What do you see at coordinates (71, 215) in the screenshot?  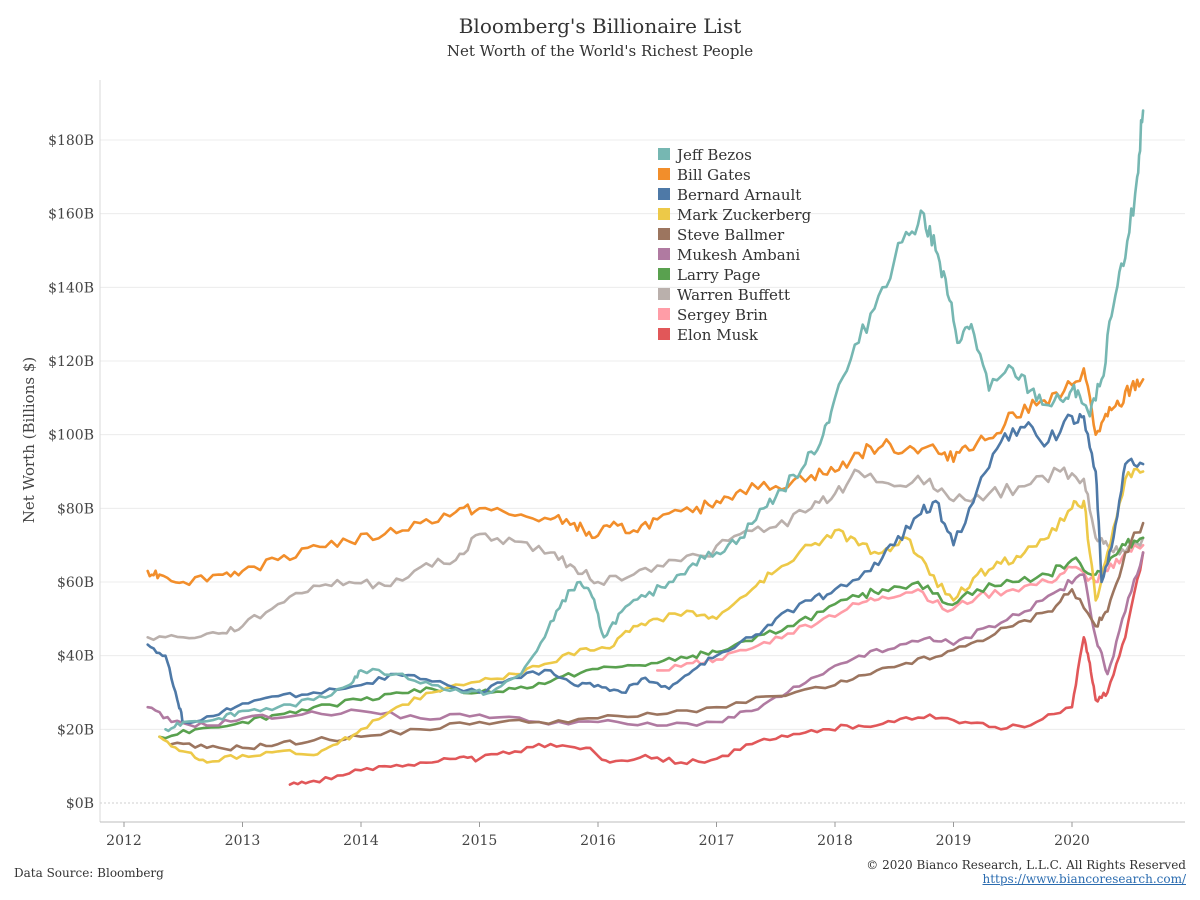 I see `y-tick-label: $160B` at bounding box center [71, 215].